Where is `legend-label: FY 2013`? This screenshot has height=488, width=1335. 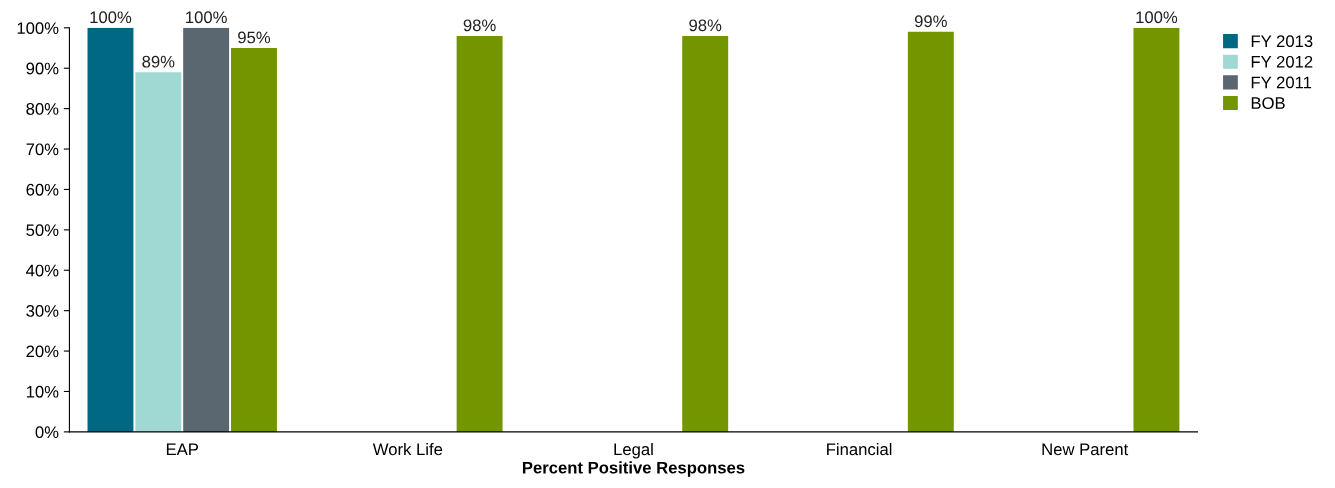
legend-label: FY 2013 is located at coordinates (1282, 41).